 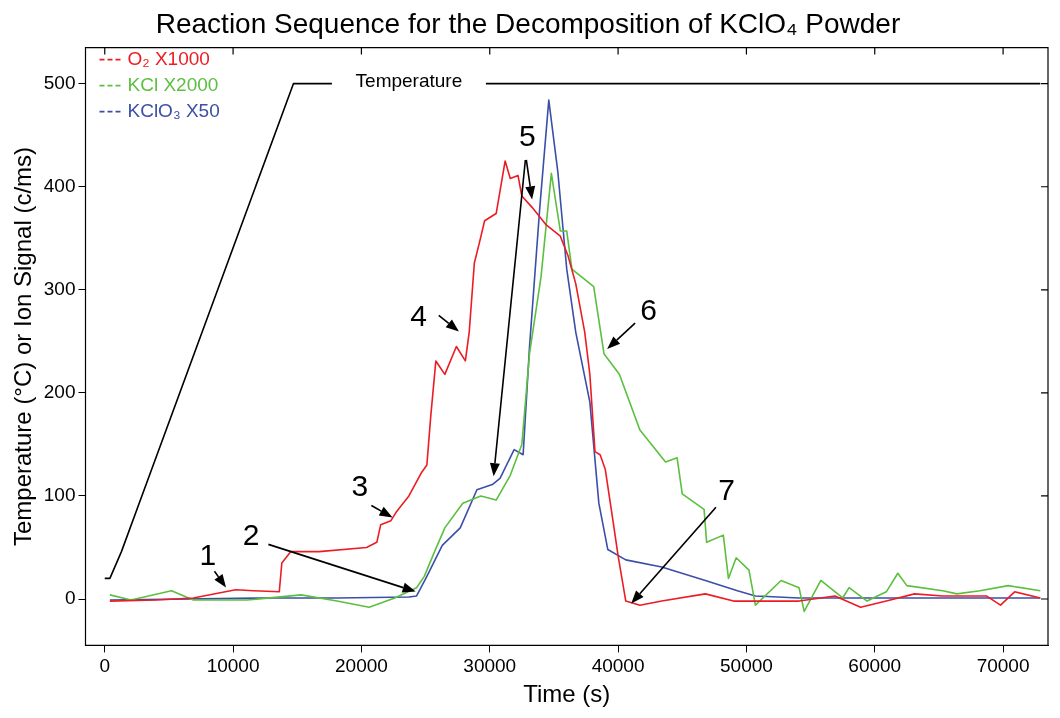 What do you see at coordinates (1003, 666) in the screenshot?
I see `x-tick-label: 70000` at bounding box center [1003, 666].